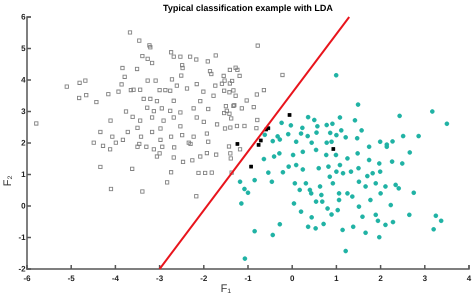 The image size is (474, 295). What do you see at coordinates (204, 278) in the screenshot?
I see `x-tick-label: -2` at bounding box center [204, 278].